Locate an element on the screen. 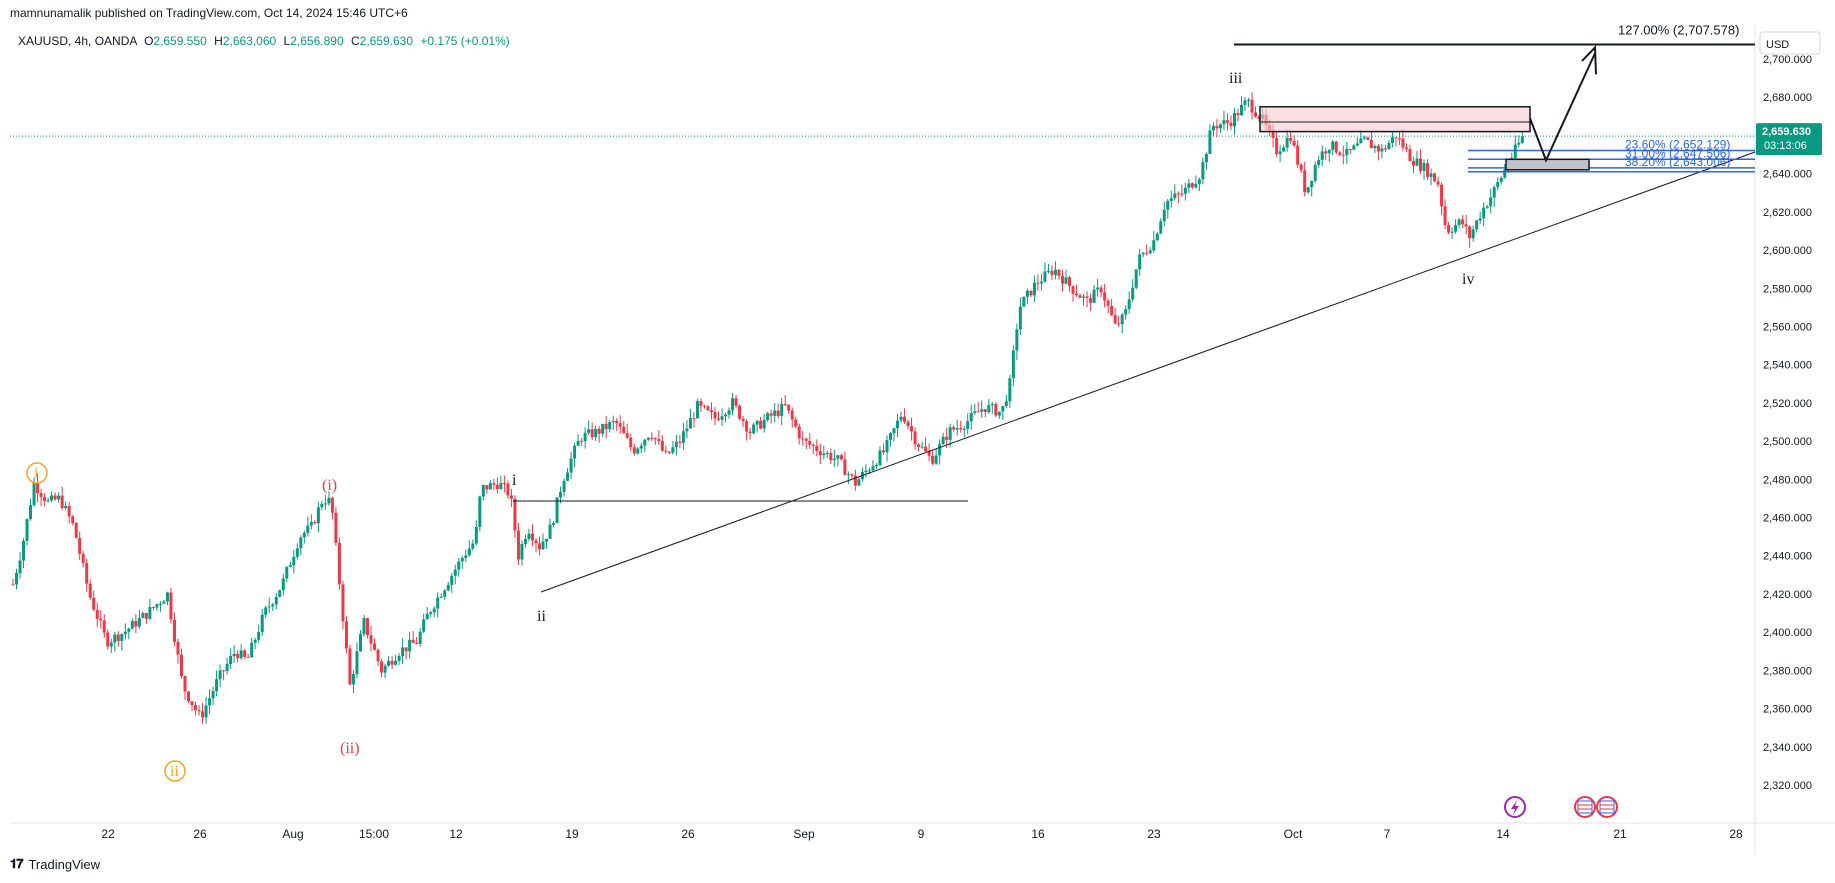  close-value: 2,659.630 is located at coordinates (386, 41).